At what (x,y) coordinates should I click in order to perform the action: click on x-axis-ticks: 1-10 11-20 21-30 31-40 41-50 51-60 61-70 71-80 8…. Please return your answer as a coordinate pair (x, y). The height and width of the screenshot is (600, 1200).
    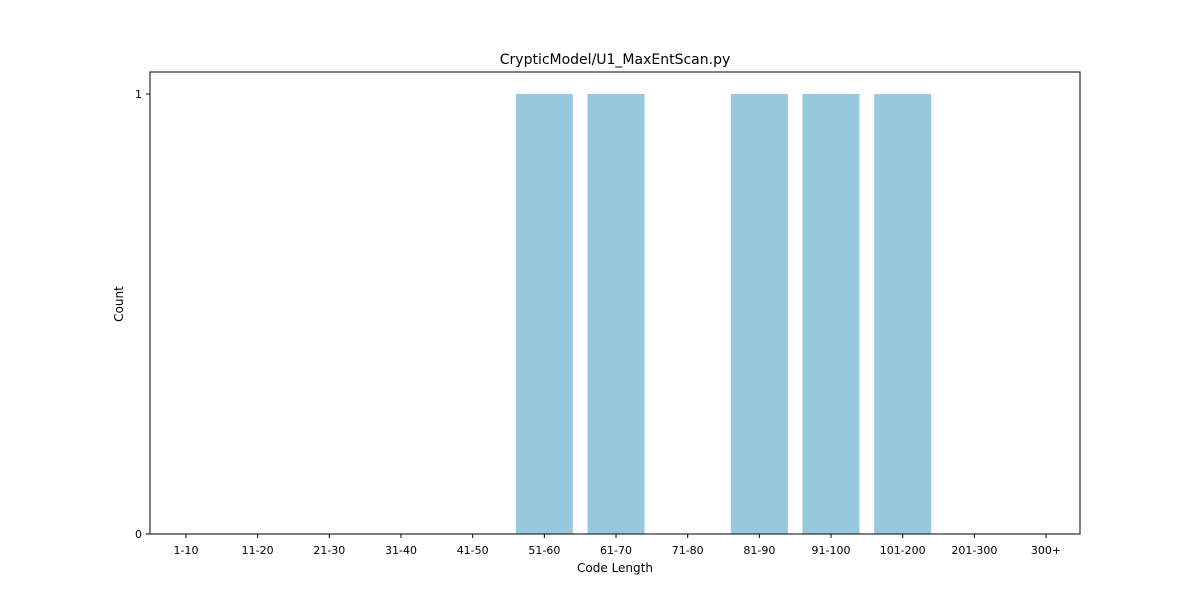
    Looking at the image, I should click on (617, 545).